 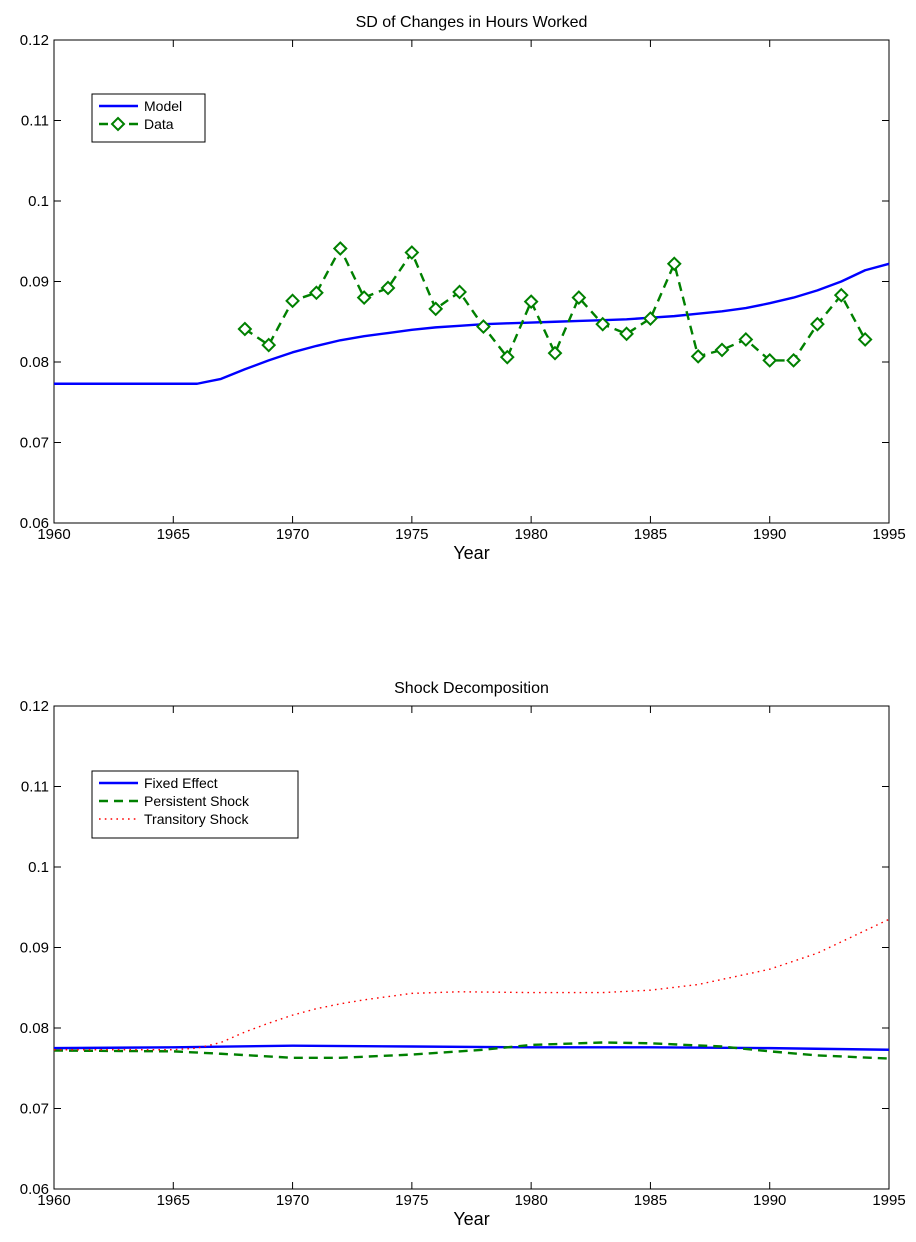 I want to click on chart-2-y-tick-label: 0.09, so click(x=34, y=948).